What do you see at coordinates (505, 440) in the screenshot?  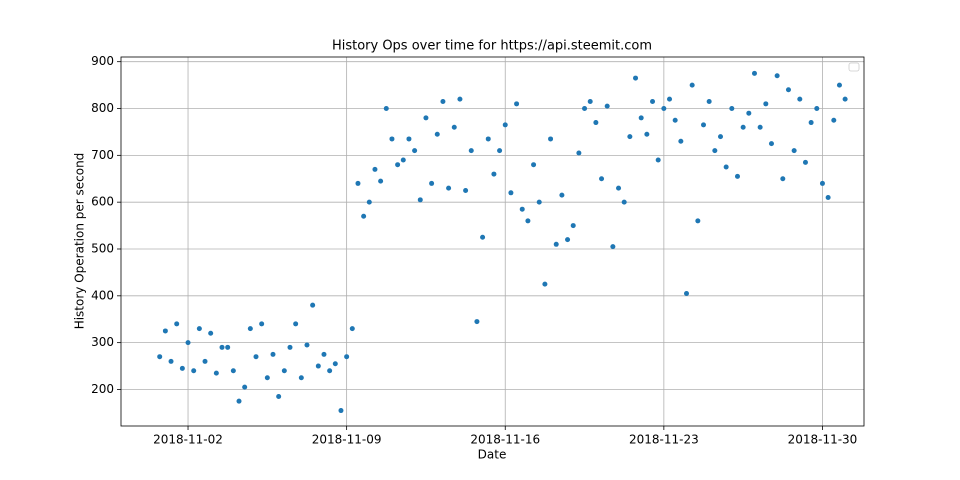 I see `x-tick-label: 2018-11-16` at bounding box center [505, 440].